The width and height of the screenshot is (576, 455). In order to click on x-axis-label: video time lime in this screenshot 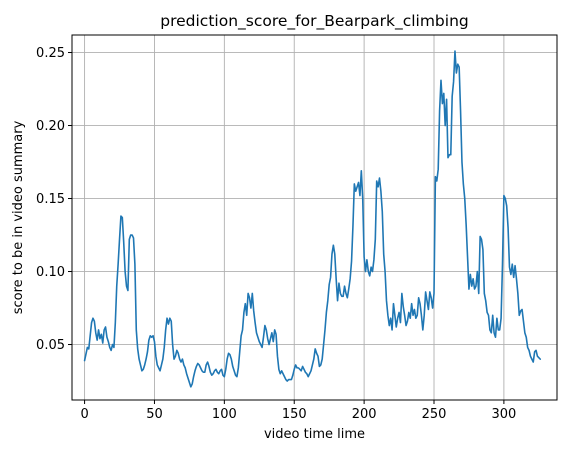, I will do `click(314, 434)`.